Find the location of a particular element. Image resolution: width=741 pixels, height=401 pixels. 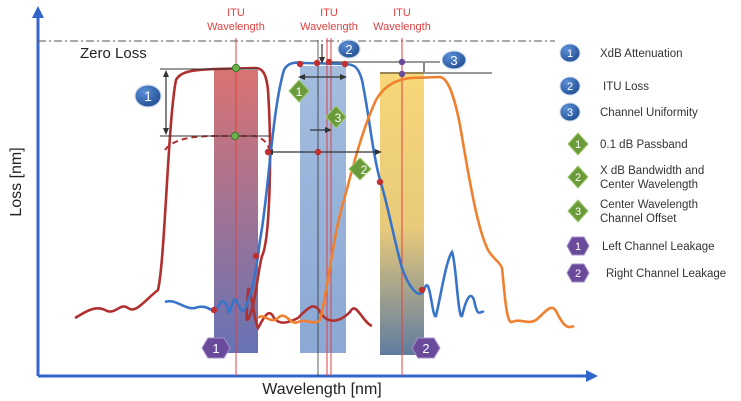

x-axis-arrow is located at coordinates (592, 376).